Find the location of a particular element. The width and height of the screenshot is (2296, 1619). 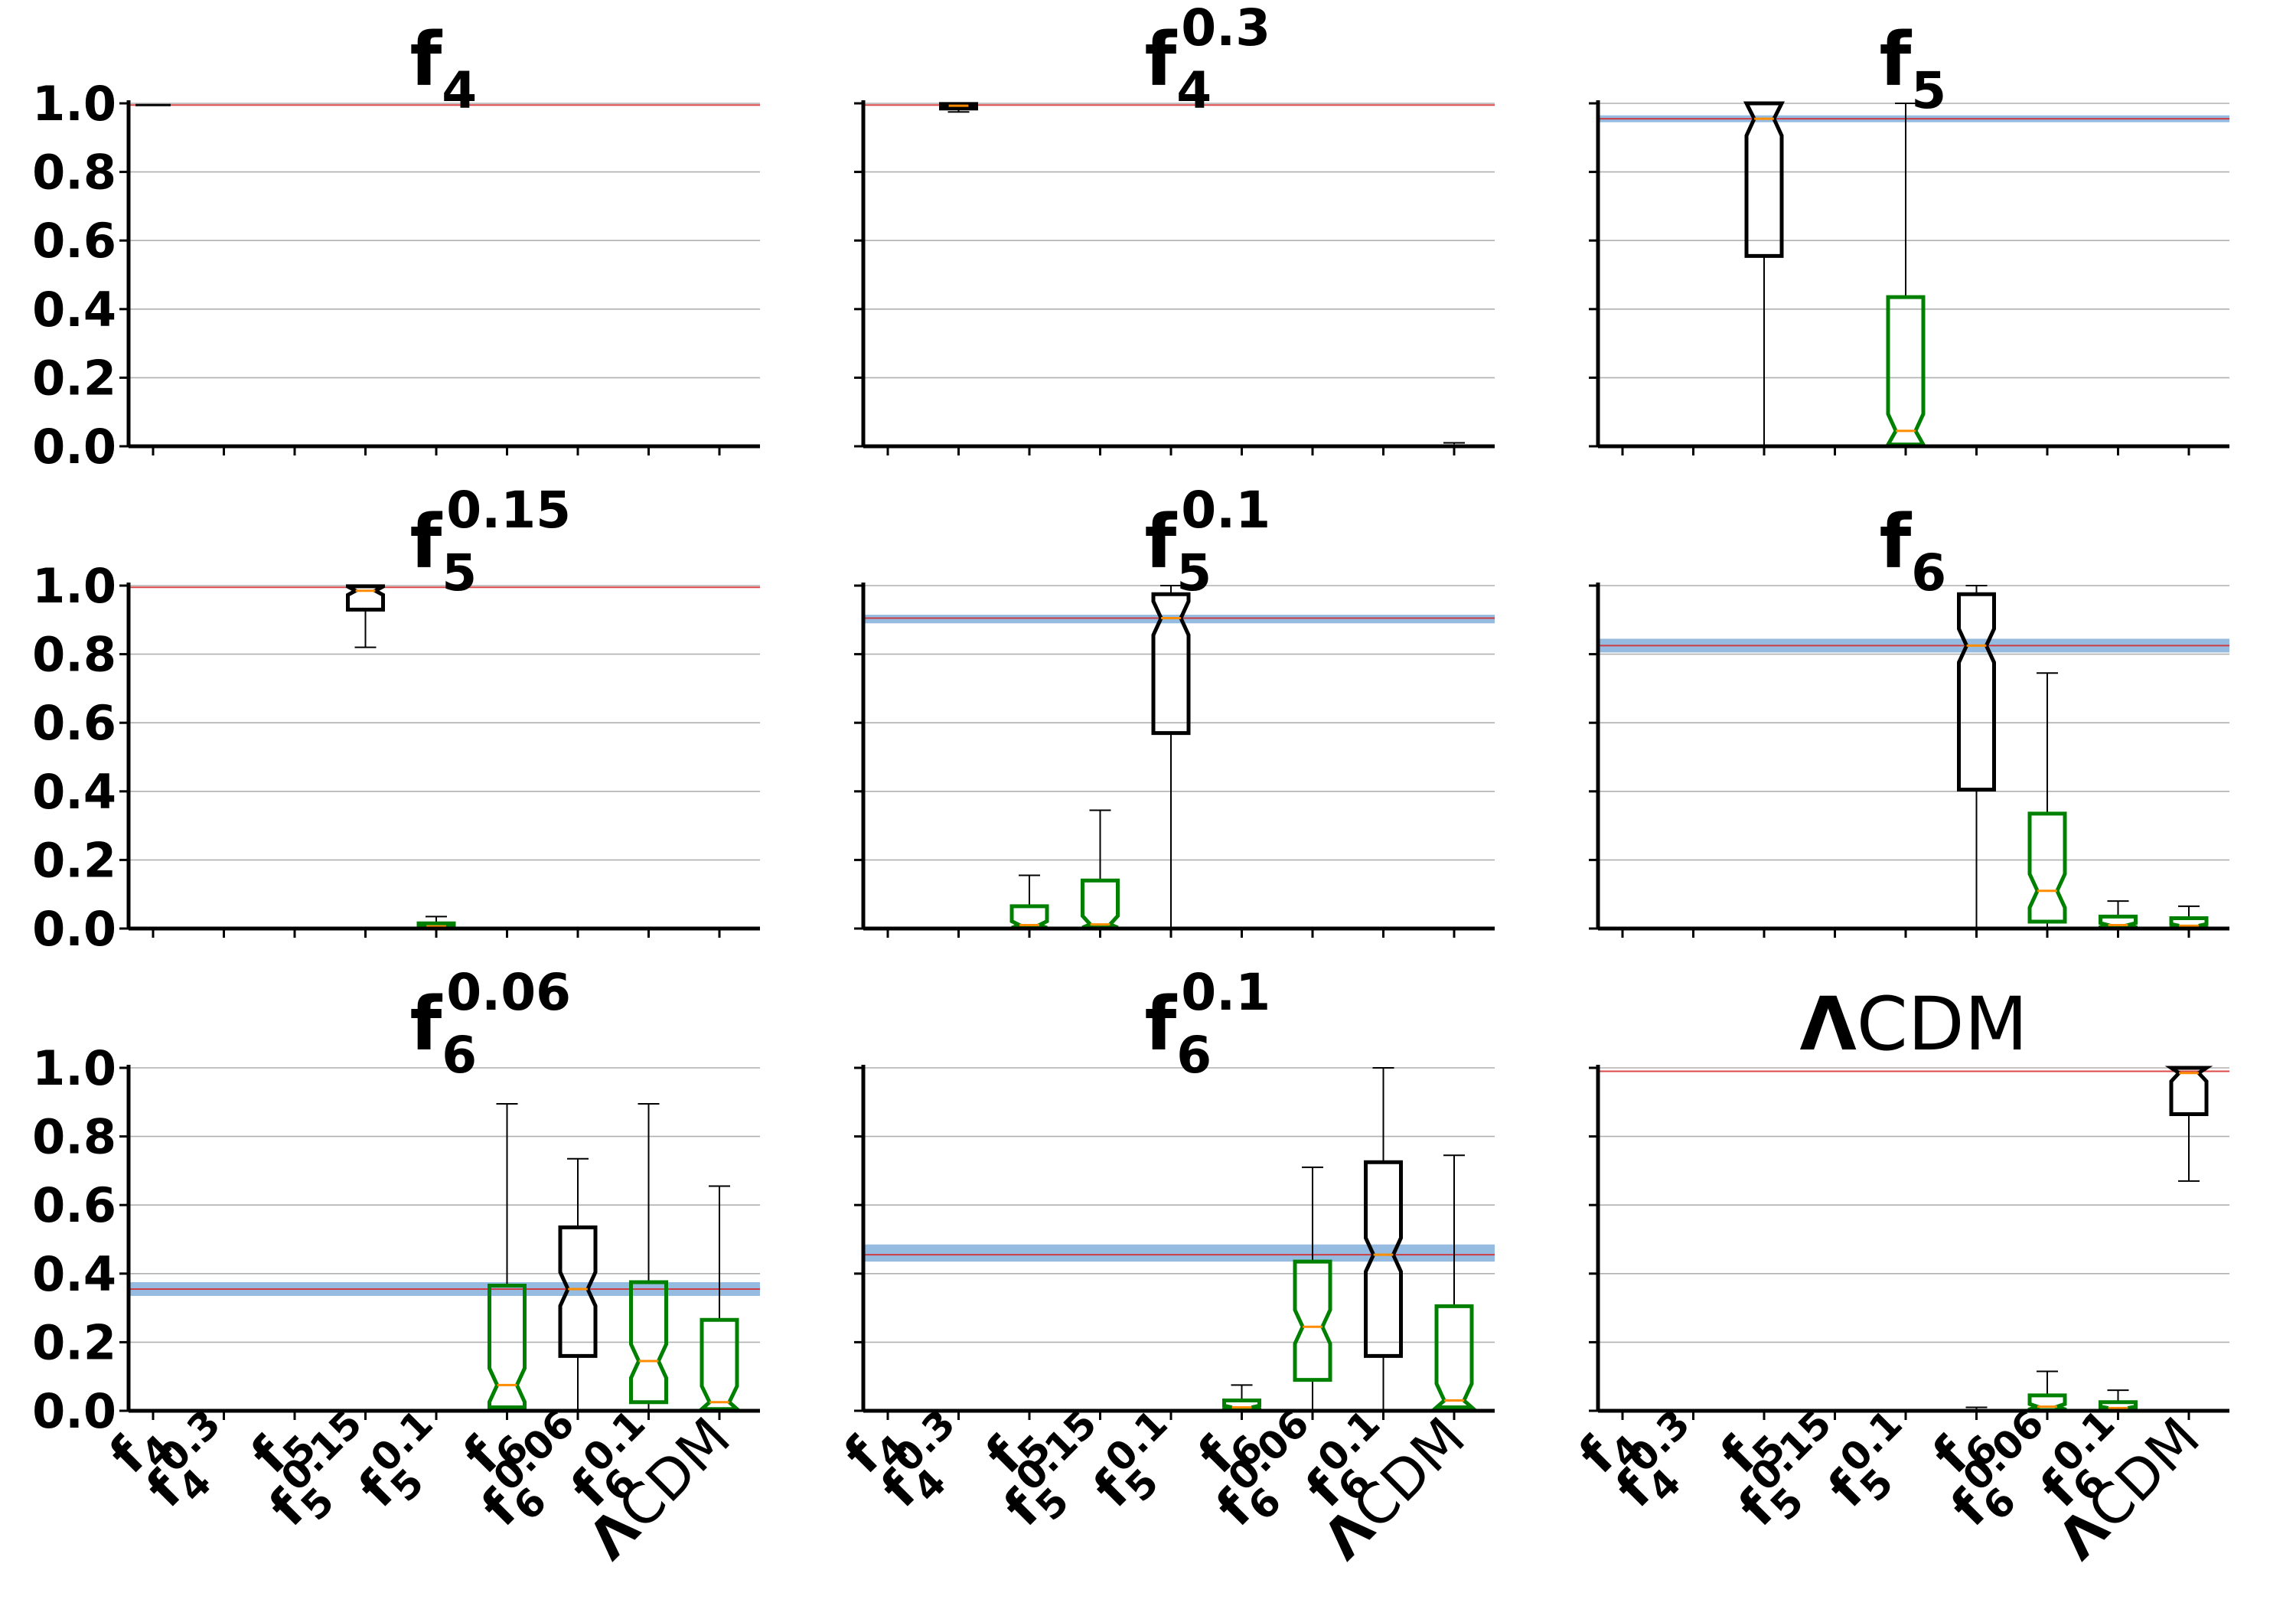

panel-6: f6 is located at coordinates (1909, 718).